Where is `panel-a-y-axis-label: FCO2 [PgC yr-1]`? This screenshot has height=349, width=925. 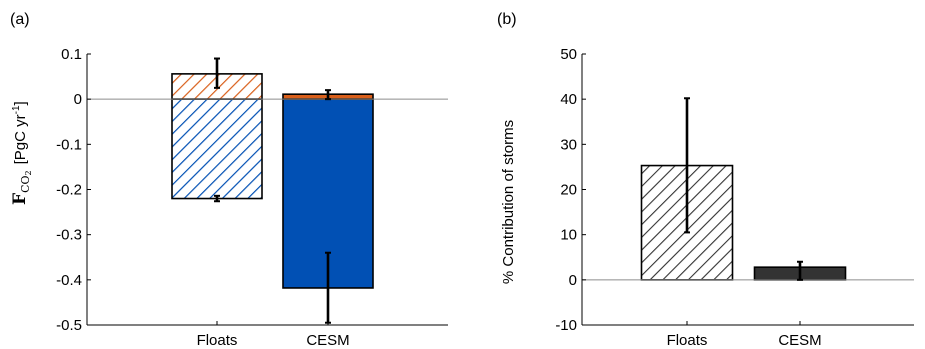
panel-a-y-axis-label: FCO2 [PgC yr-1] is located at coordinates (21, 153).